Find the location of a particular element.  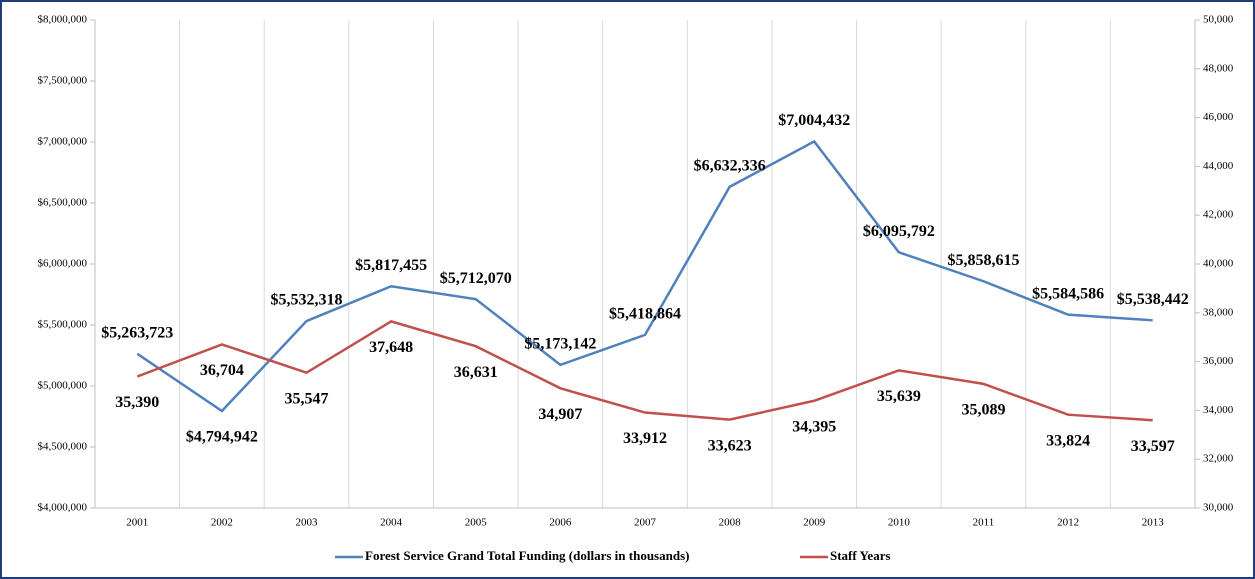

x-tick-label: 2001 is located at coordinates (137, 523).